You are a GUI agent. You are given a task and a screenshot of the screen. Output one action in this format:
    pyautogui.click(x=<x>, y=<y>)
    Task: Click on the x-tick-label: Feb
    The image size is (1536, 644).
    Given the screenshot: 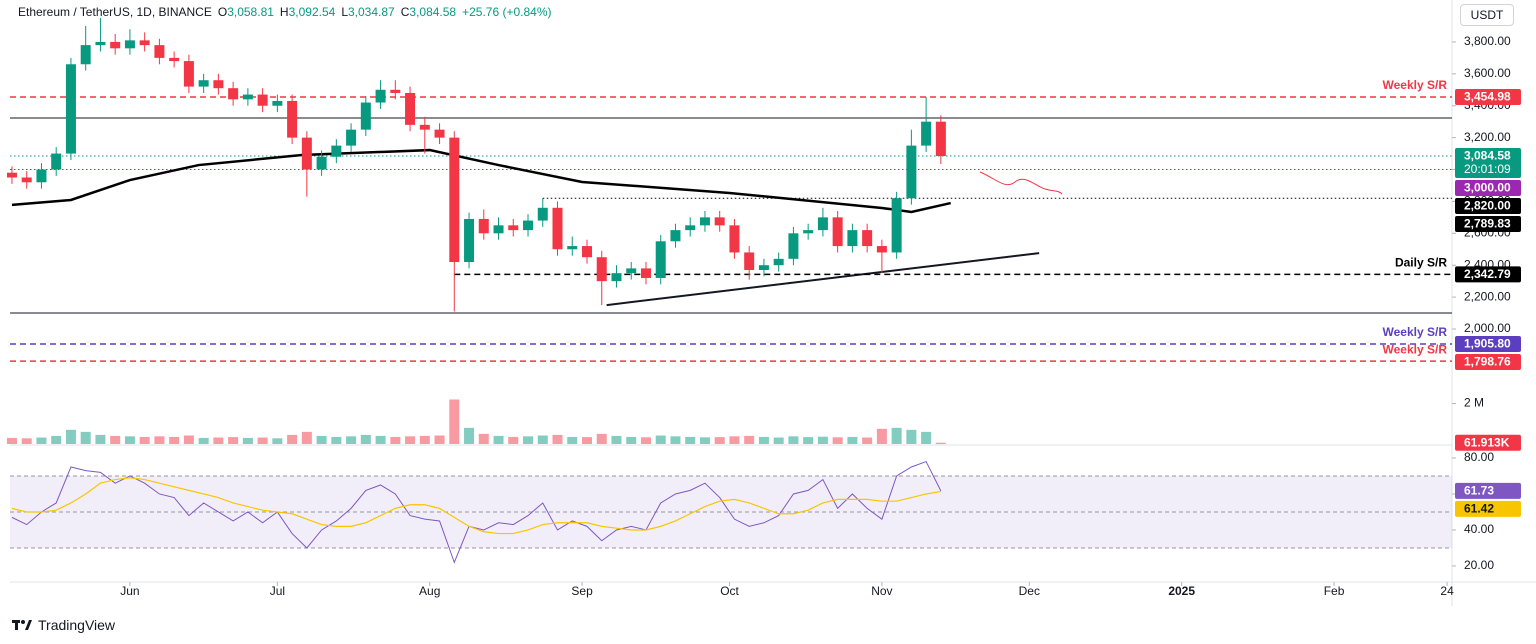 What is the action you would take?
    pyautogui.click(x=1334, y=591)
    